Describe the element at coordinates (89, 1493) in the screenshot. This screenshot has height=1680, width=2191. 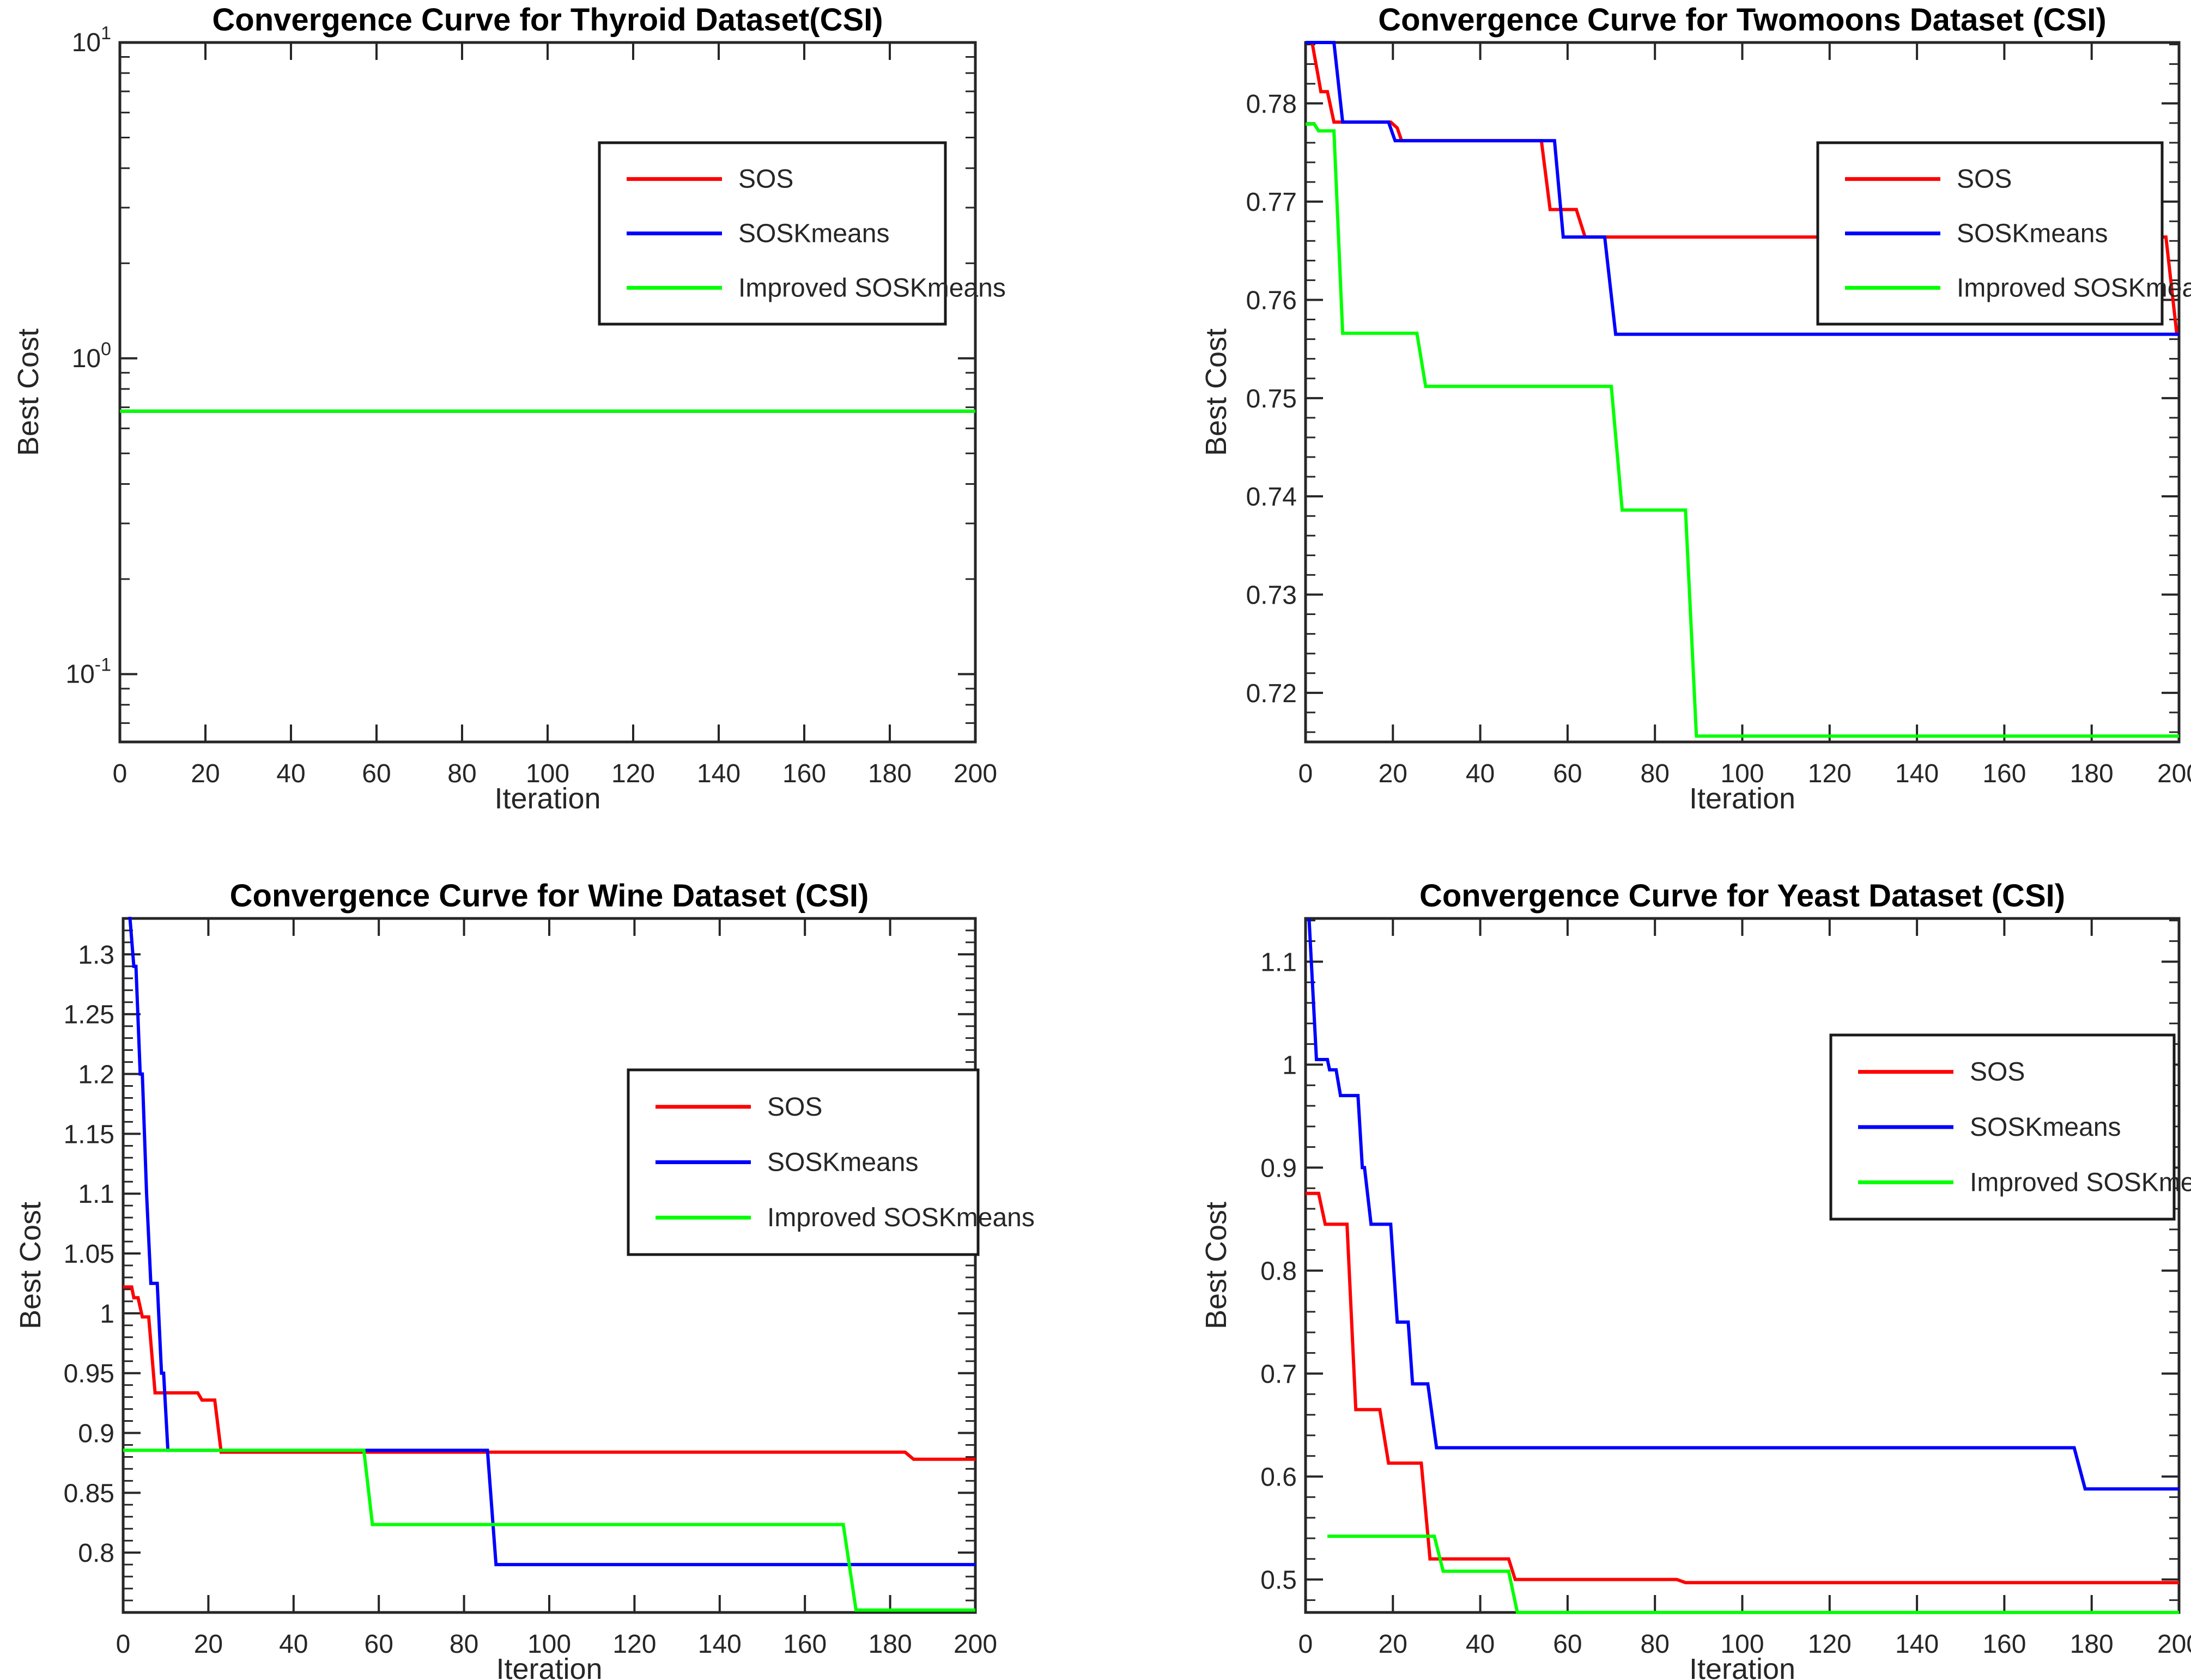
I see `y-tick-label: 0.85` at that location.